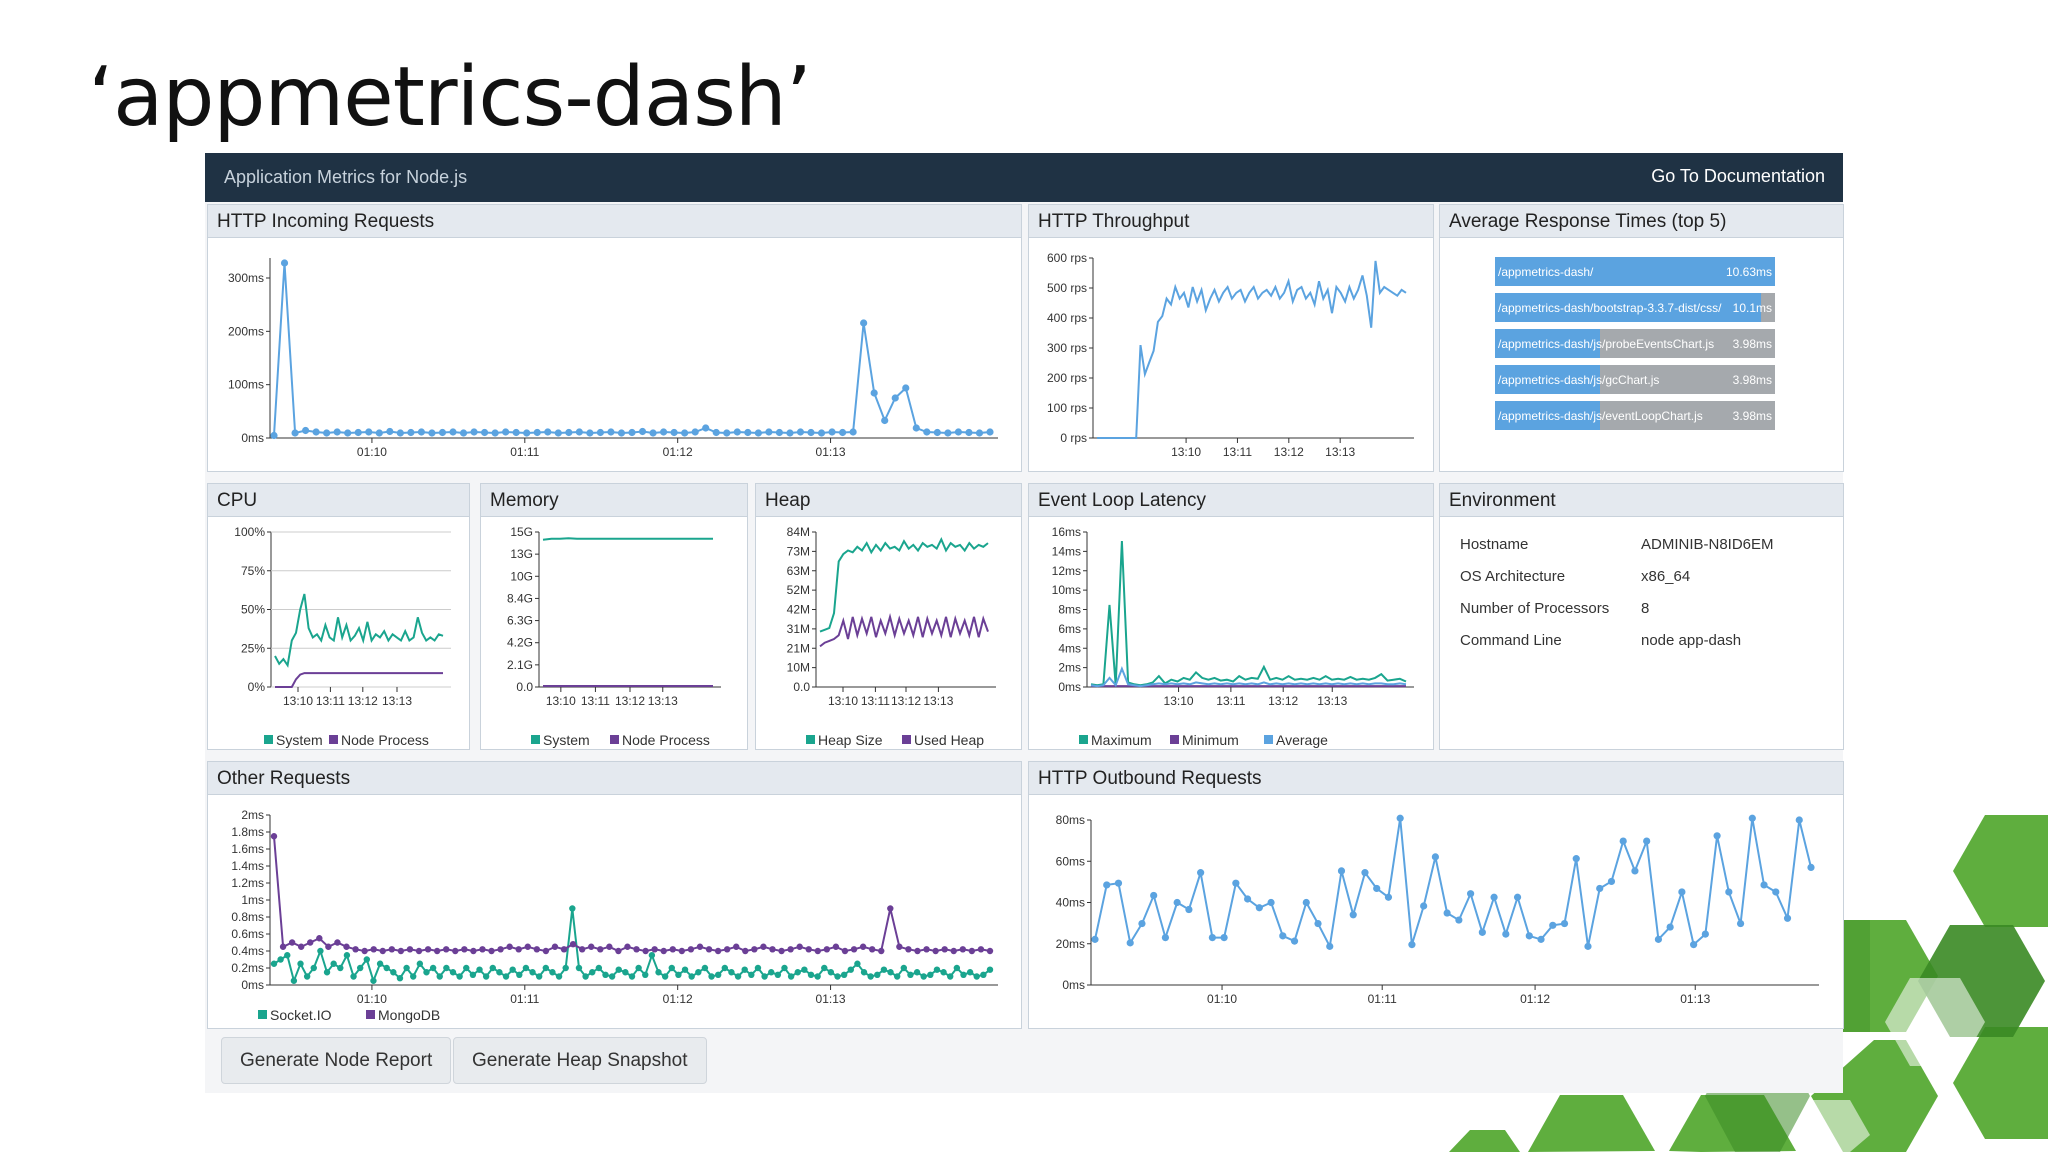  I want to click on panel-title: HTTP Outbound Requests, so click(1436, 778).